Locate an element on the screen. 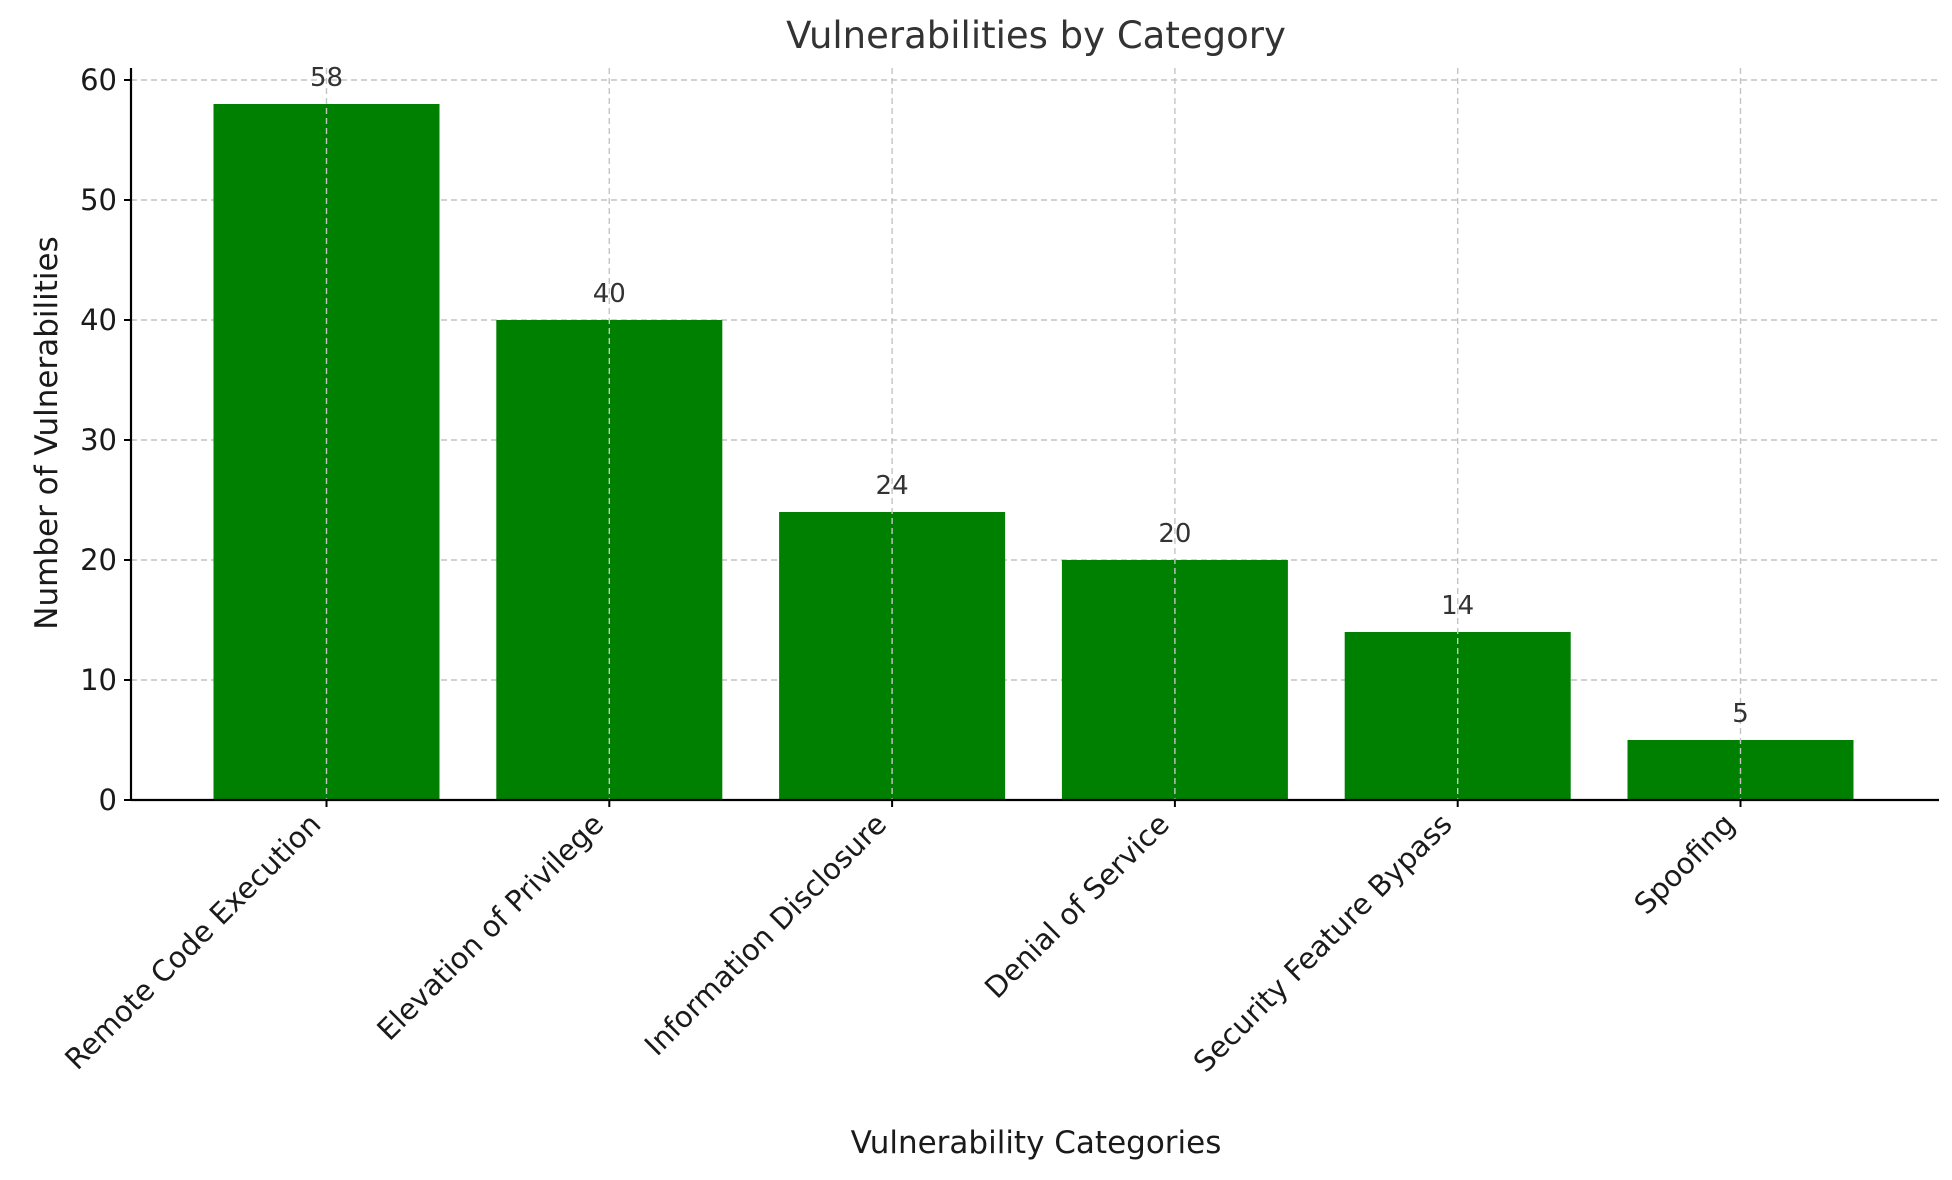 The width and height of the screenshot is (1952, 1180). y-tick-label: 60 is located at coordinates (98, 80).